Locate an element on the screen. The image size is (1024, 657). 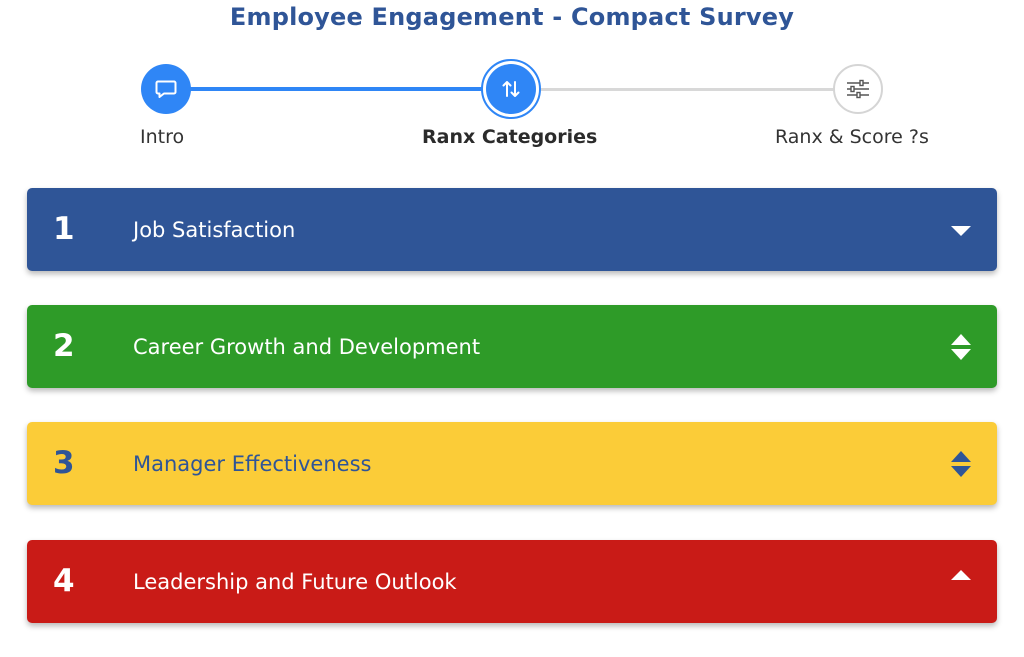
move-up-button is located at coordinates (961, 576).